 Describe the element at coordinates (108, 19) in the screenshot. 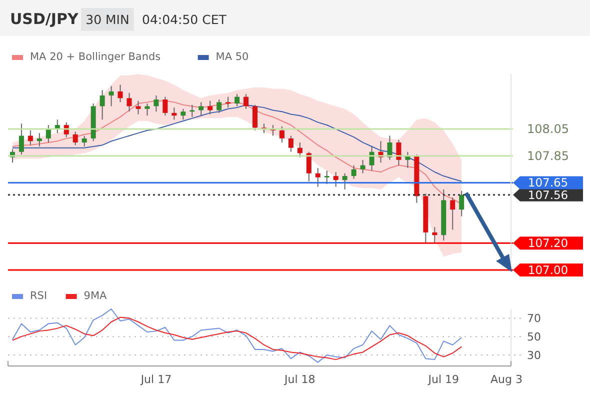

I see `text: 30 MIN` at that location.